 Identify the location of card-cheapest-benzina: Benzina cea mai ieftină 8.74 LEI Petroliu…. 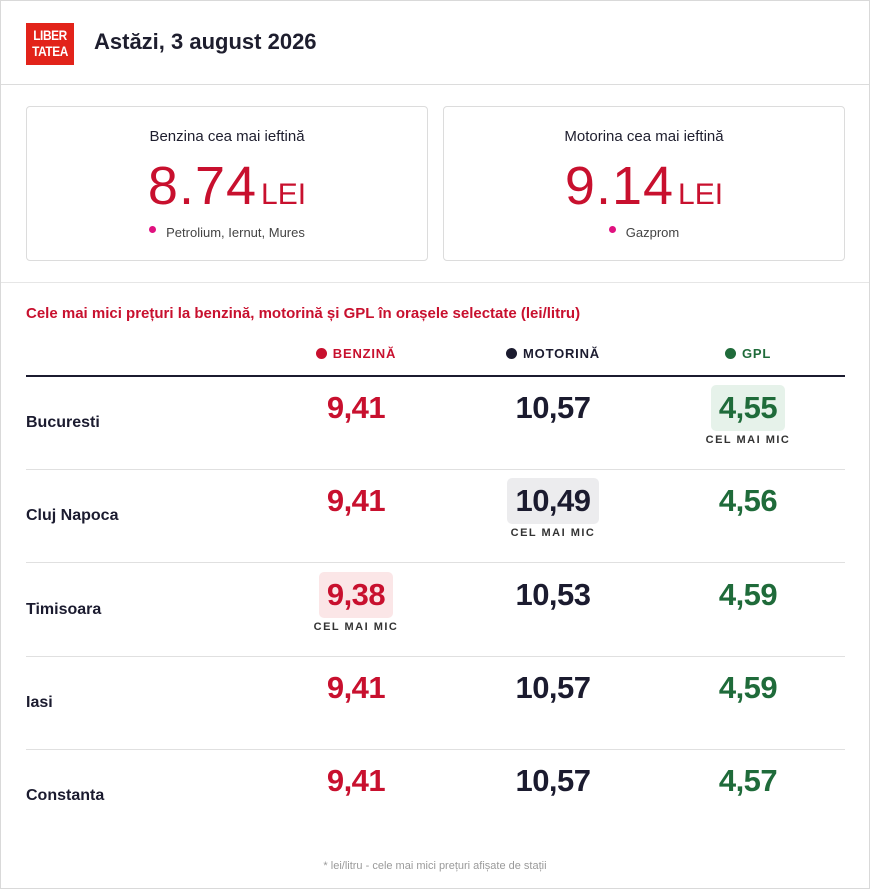
(227, 183).